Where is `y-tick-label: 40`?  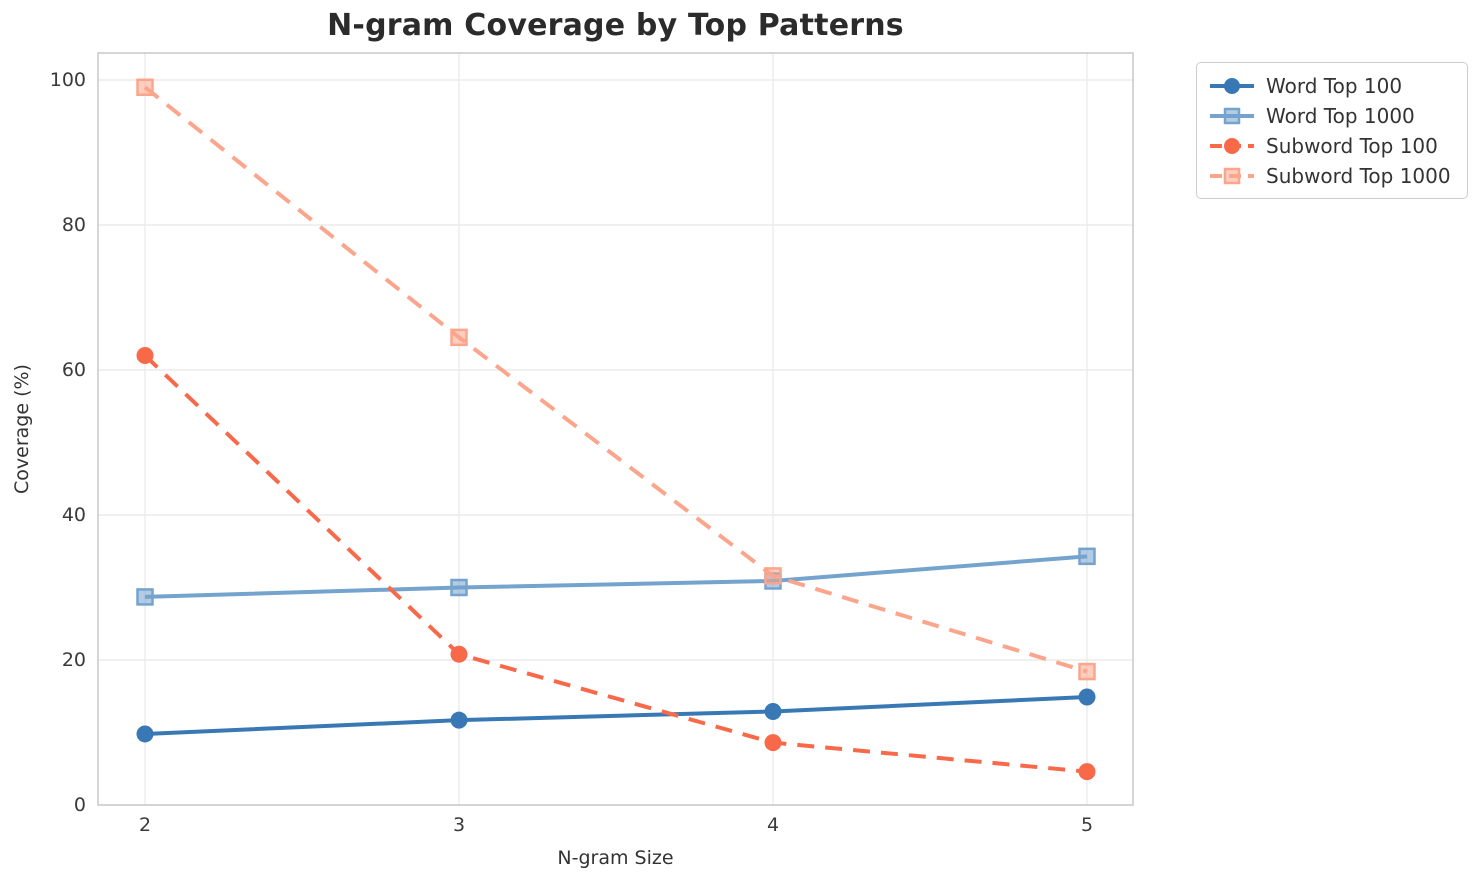
y-tick-label: 40 is located at coordinates (73, 515).